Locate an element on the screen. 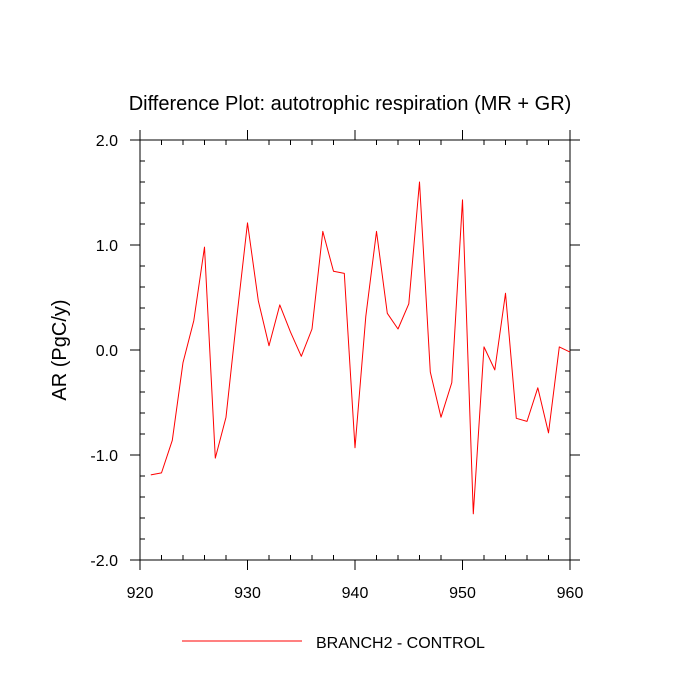 The width and height of the screenshot is (700, 700). y-tick-label: -1.0 is located at coordinates (104, 456).